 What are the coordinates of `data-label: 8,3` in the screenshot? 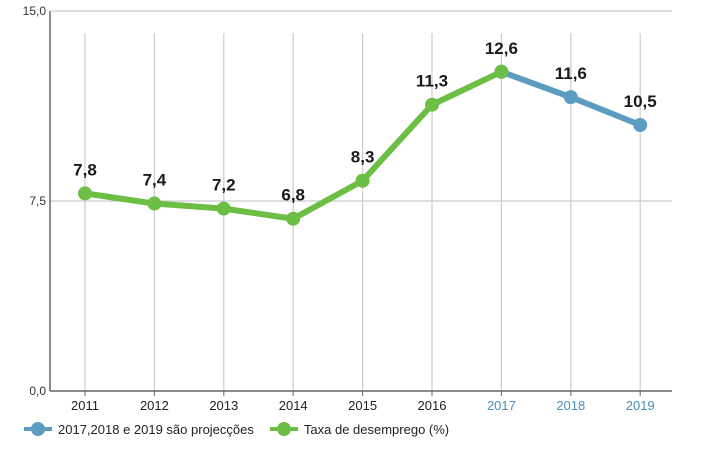 It's located at (363, 157).